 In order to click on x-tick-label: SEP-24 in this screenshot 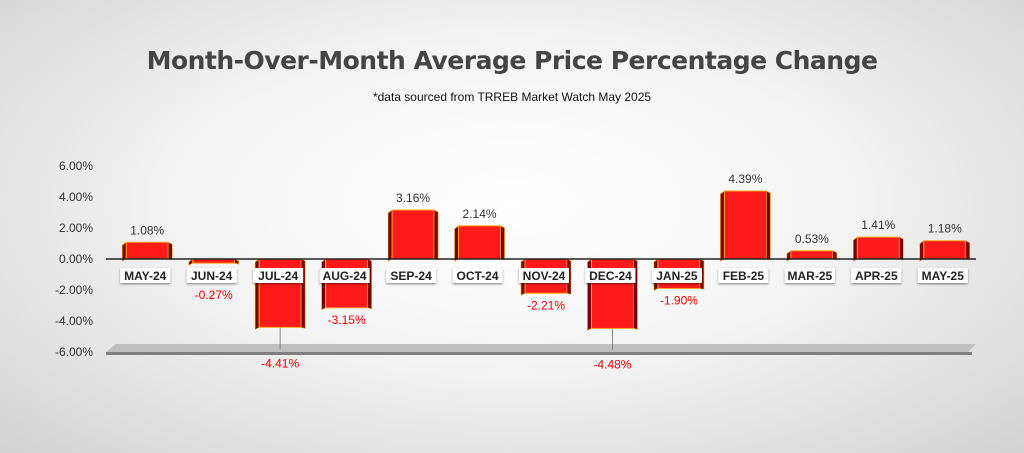, I will do `click(411, 276)`.